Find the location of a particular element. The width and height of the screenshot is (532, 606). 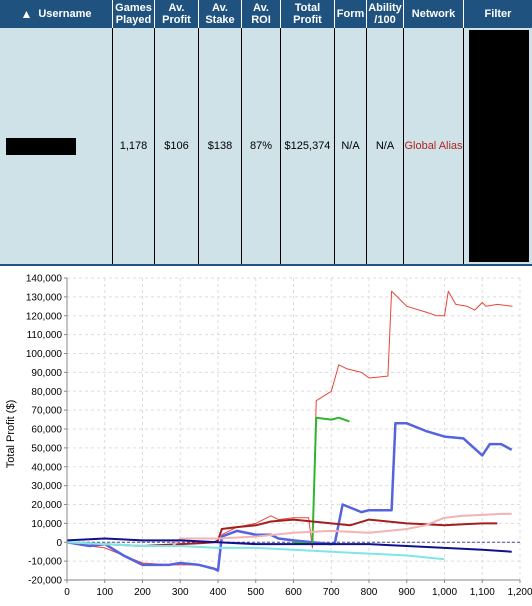

ability-cell: N/A is located at coordinates (385, 146).